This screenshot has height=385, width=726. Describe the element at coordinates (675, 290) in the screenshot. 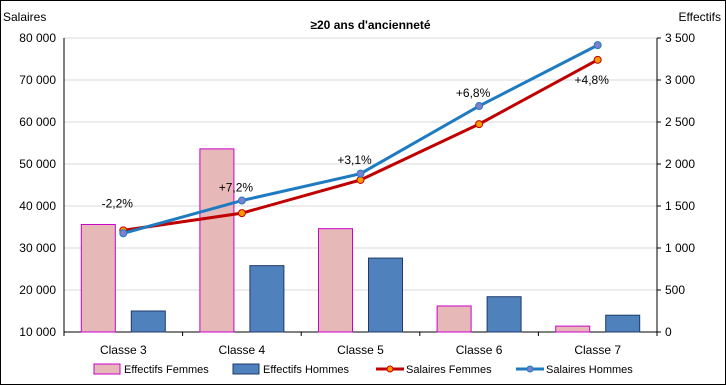

I see `y-right-tick-label: 500` at that location.